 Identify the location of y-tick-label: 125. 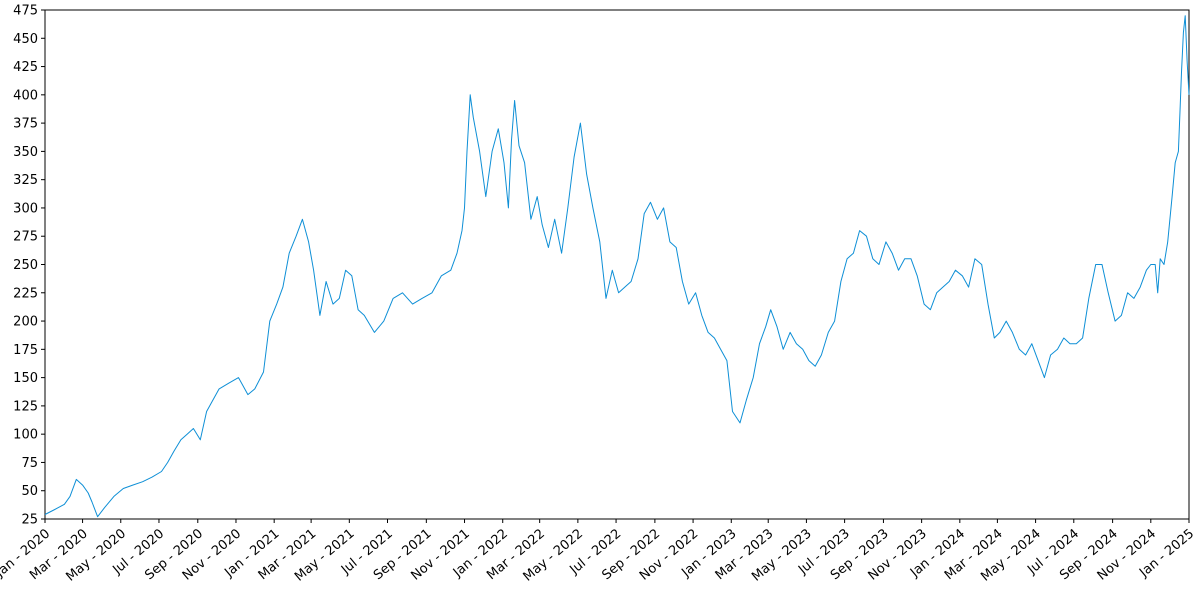
(25, 406).